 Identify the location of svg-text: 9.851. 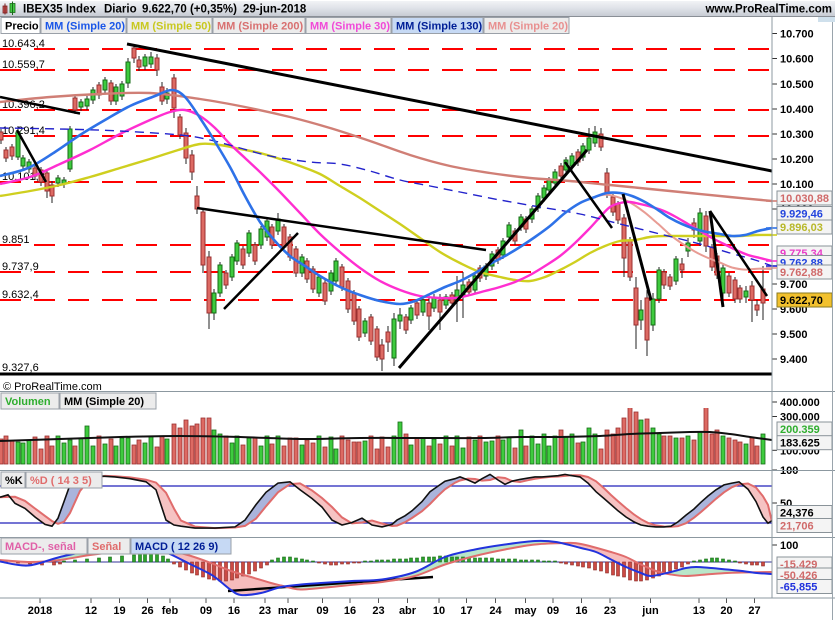
(16, 240).